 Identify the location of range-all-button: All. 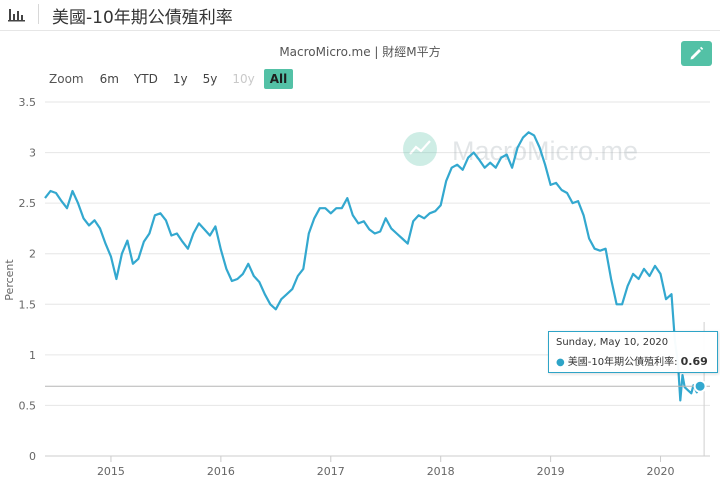
(278, 79).